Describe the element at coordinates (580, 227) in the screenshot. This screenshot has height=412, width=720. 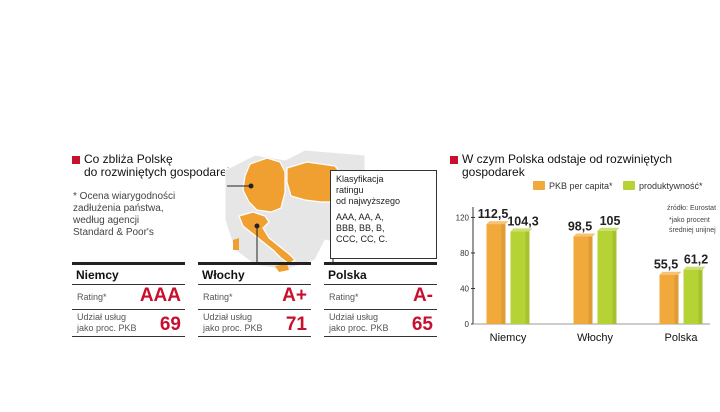
I see `bar-value-label: 98,5` at that location.